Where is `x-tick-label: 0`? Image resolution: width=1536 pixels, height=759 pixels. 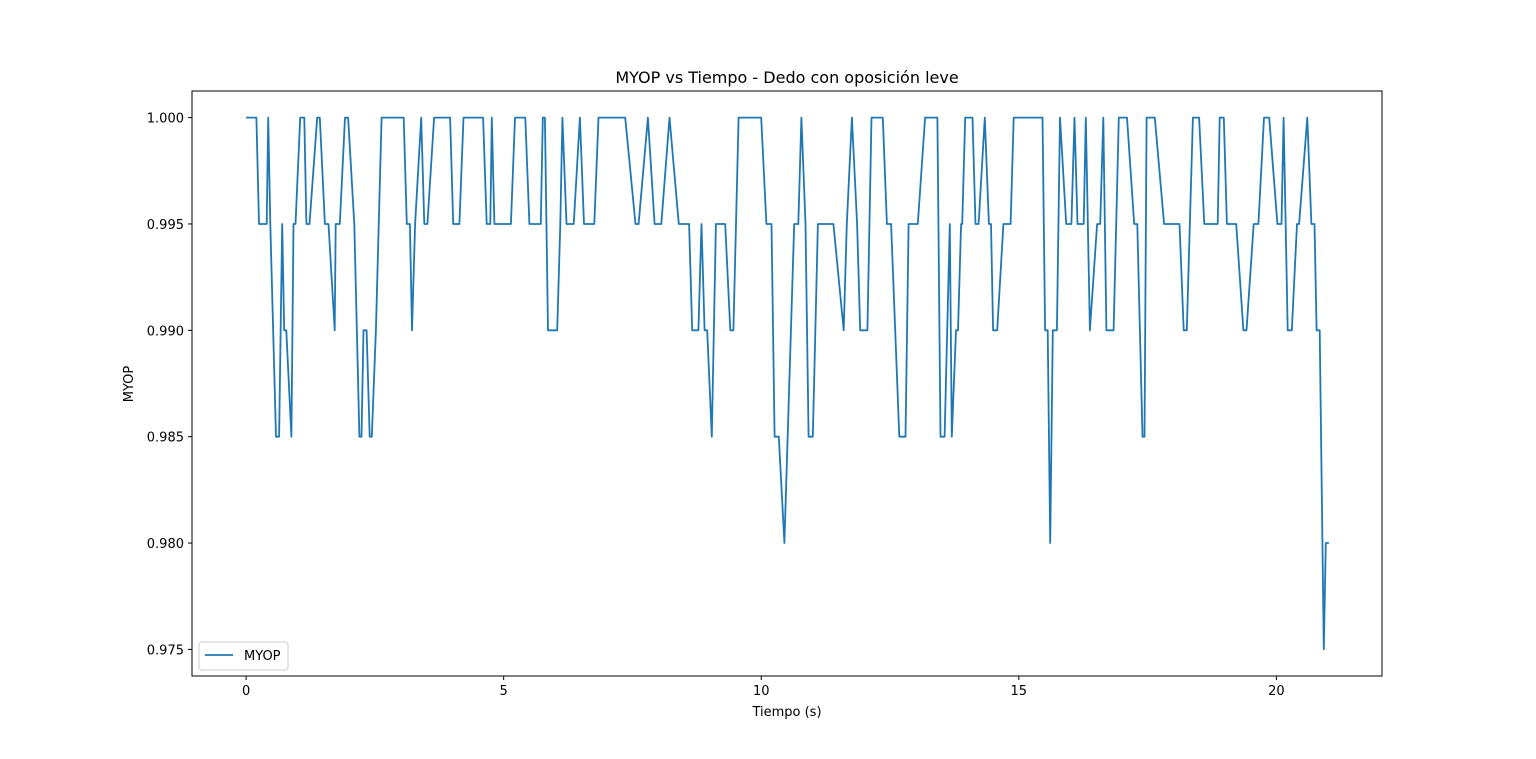
x-tick-label: 0 is located at coordinates (246, 691).